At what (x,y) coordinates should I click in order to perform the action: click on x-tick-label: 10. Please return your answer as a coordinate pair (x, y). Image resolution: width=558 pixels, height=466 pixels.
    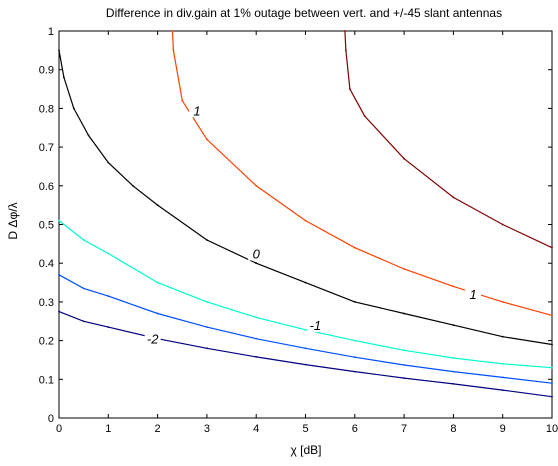
    Looking at the image, I should click on (552, 429).